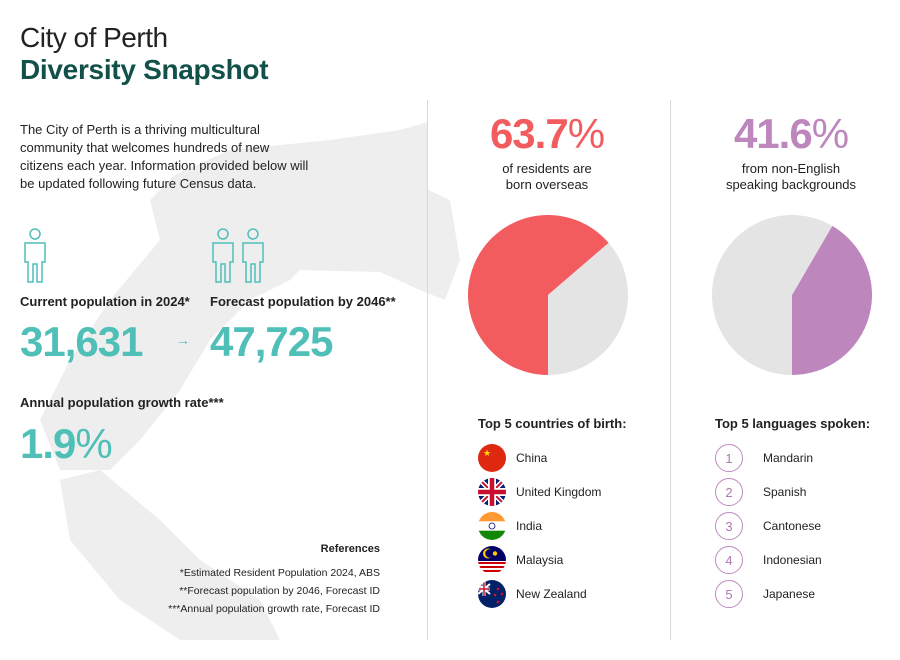  Describe the element at coordinates (586, 133) in the screenshot. I see `overseas-unit: %` at that location.